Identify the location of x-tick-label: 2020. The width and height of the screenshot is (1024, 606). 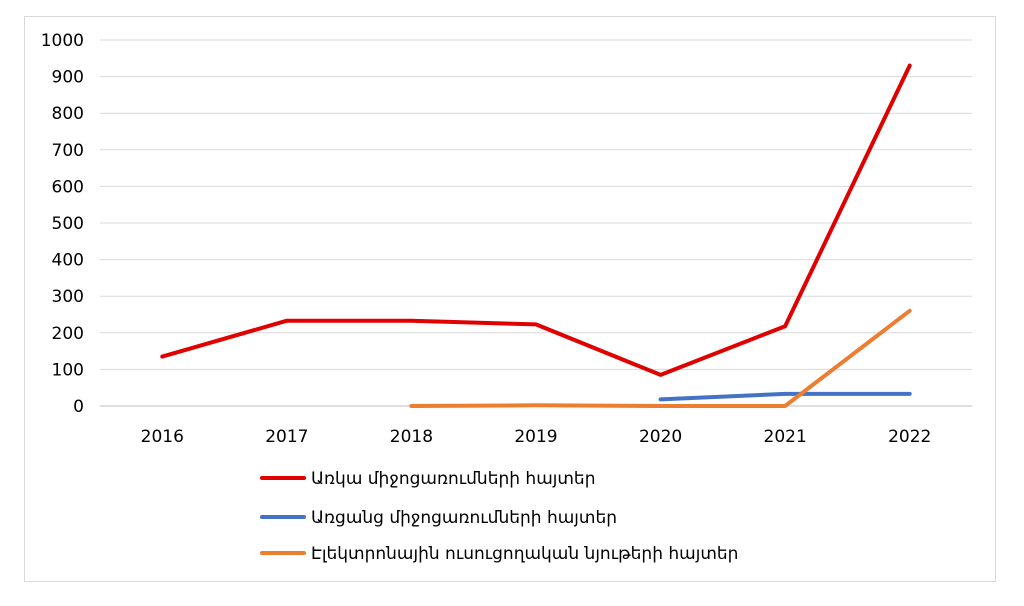
(660, 437).